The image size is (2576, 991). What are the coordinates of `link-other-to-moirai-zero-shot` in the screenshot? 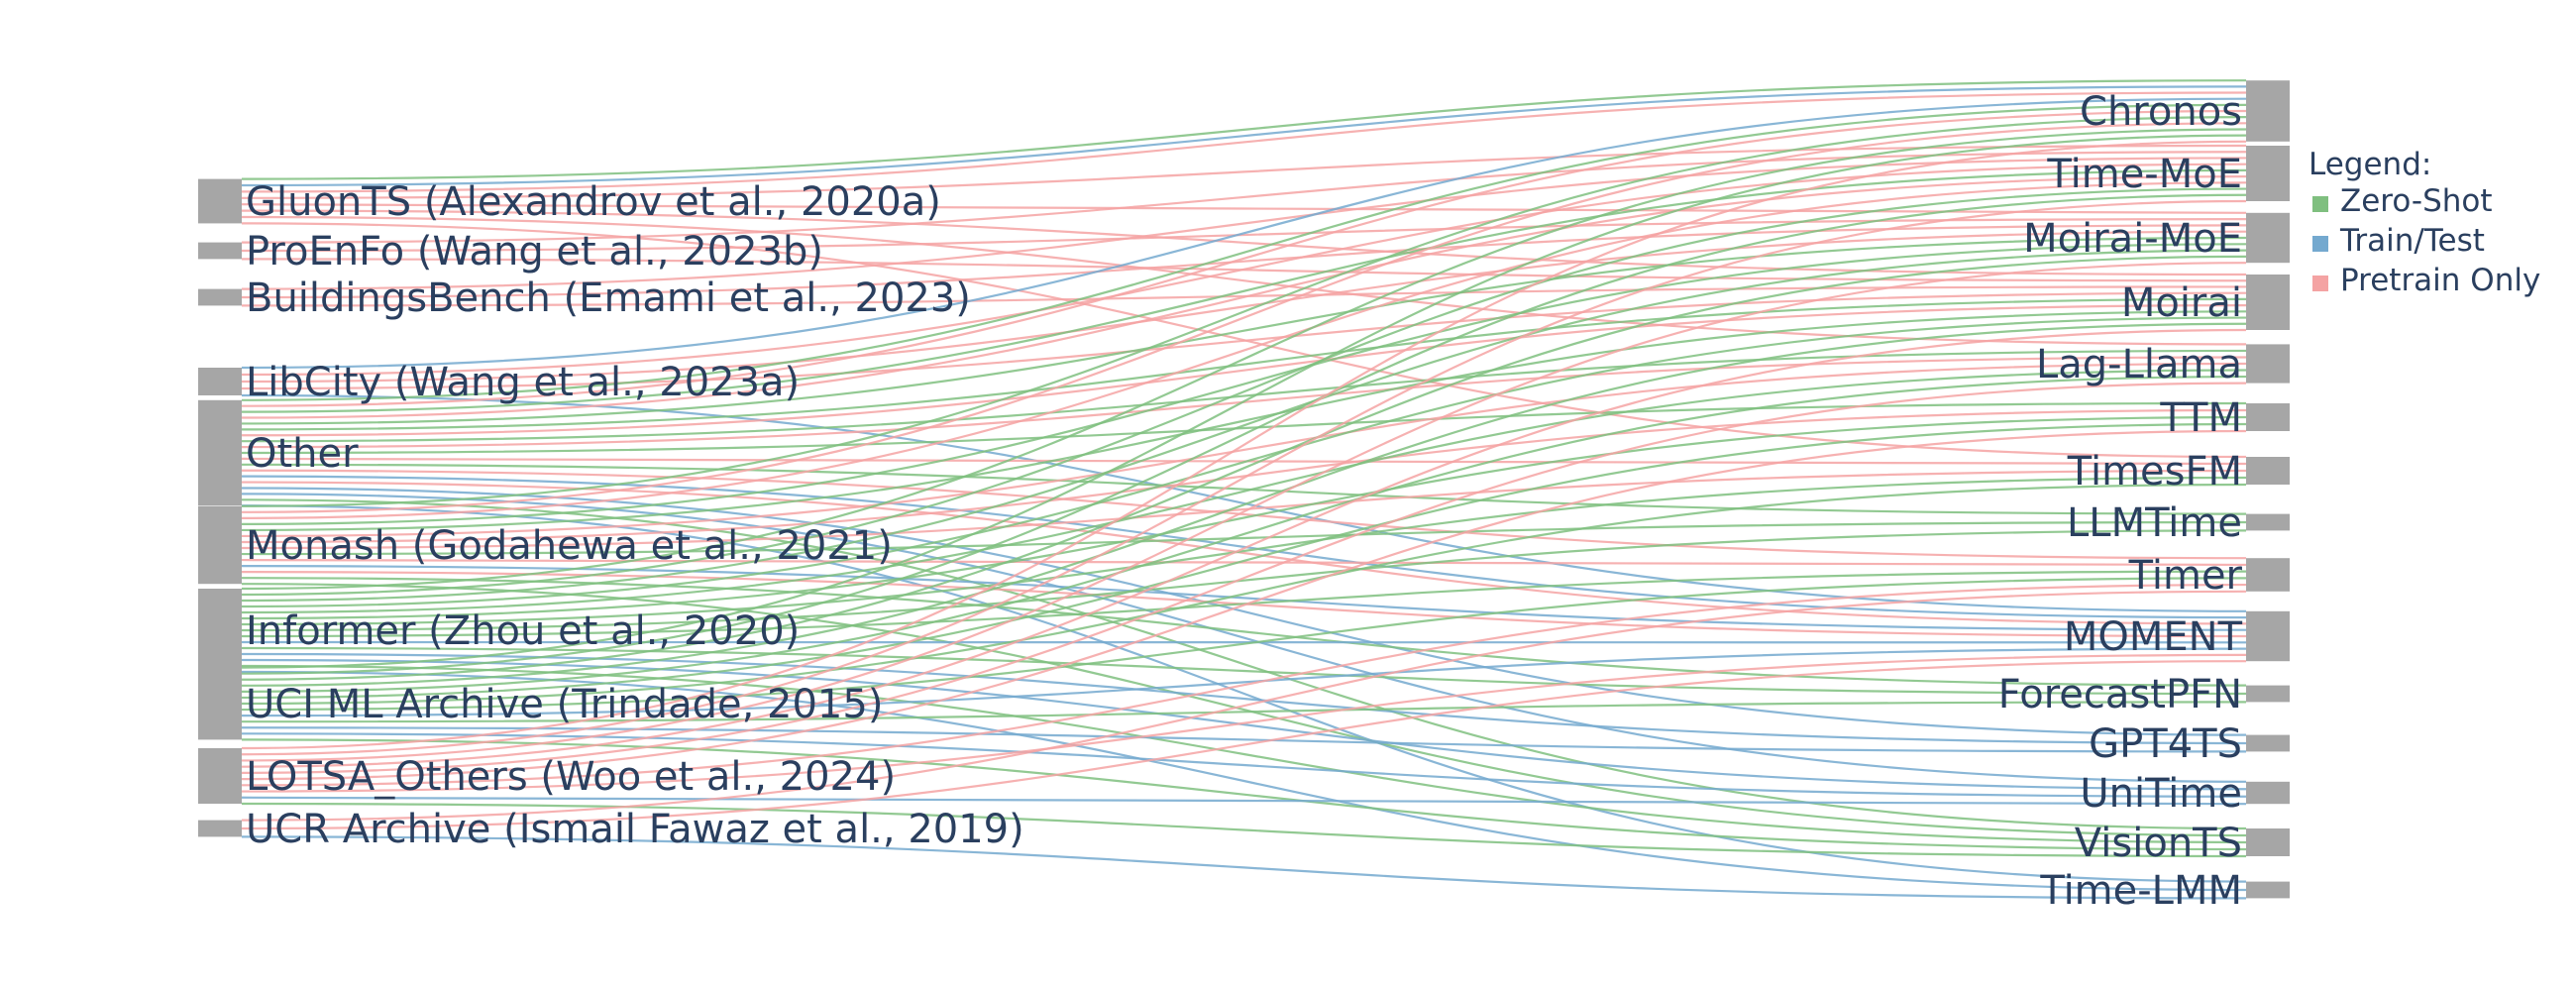 It's located at (1244, 364).